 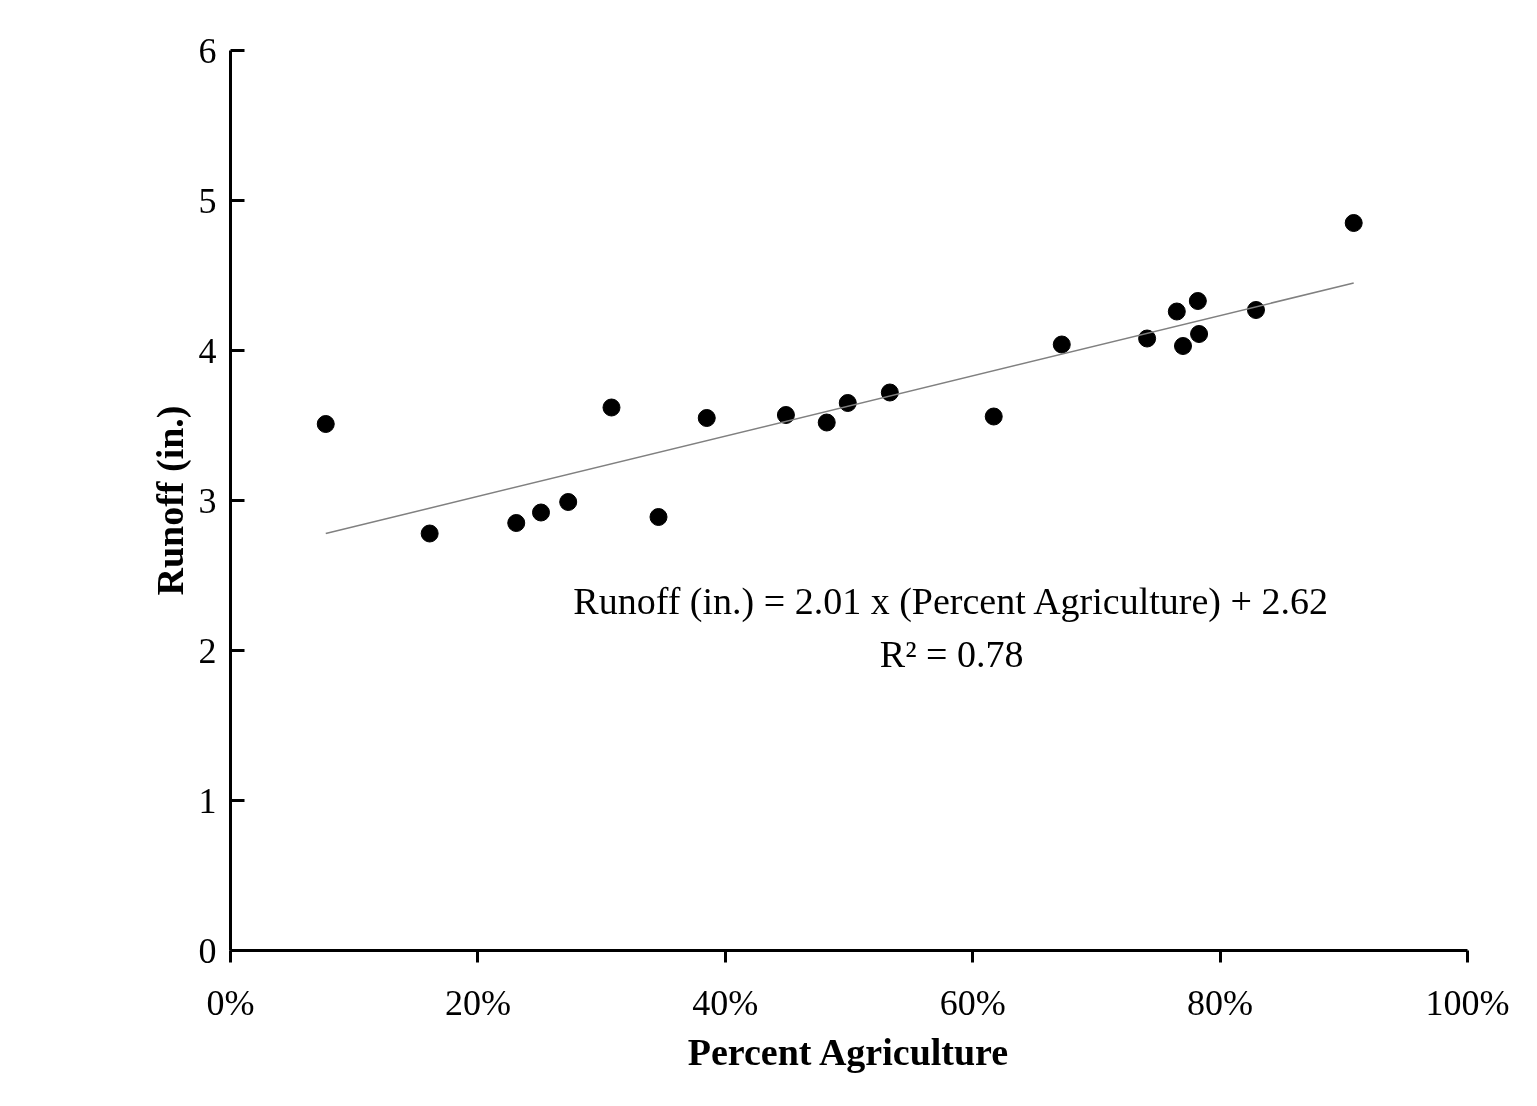 What do you see at coordinates (477, 1002) in the screenshot?
I see `x-tick-label: 20%` at bounding box center [477, 1002].